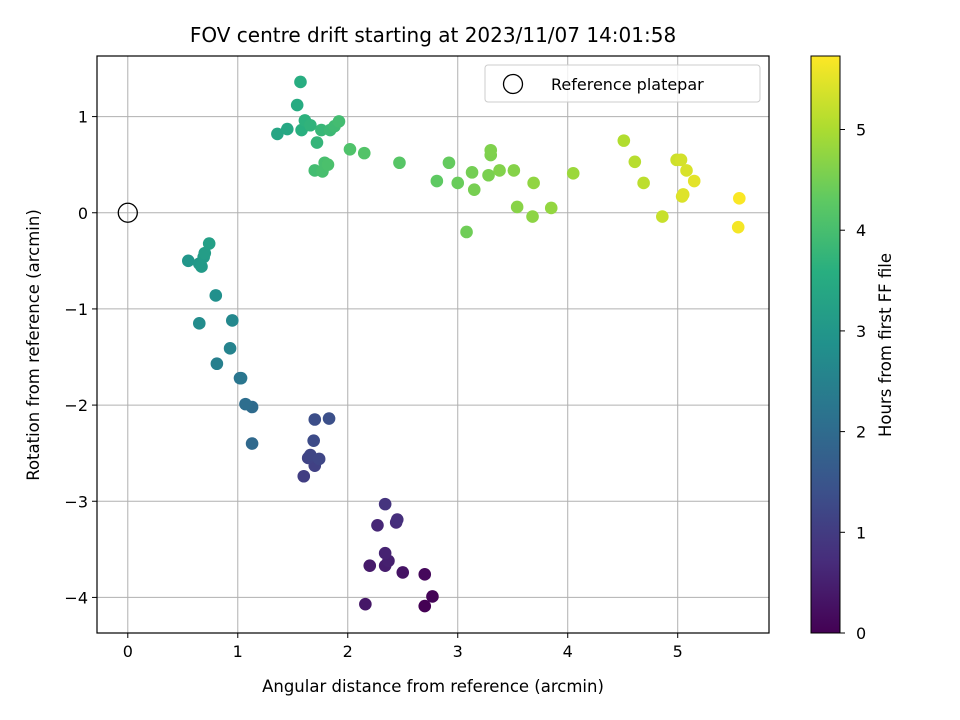 This screenshot has height=720, width=960. Describe the element at coordinates (861, 633) in the screenshot. I see `colorbar-tick-label: 0` at that location.